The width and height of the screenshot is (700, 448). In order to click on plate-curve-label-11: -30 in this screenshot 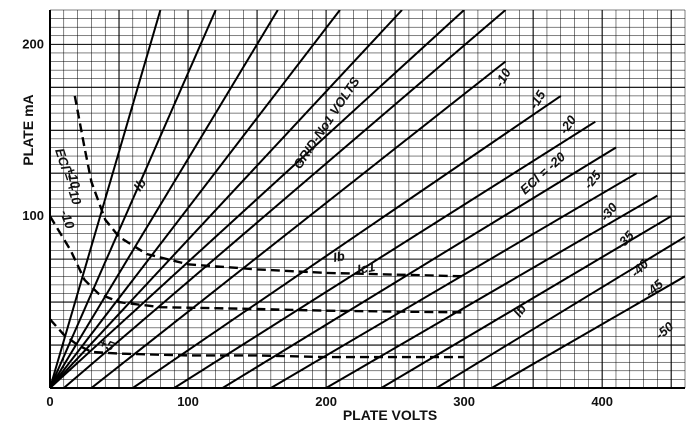, I will do `click(609, 211)`.